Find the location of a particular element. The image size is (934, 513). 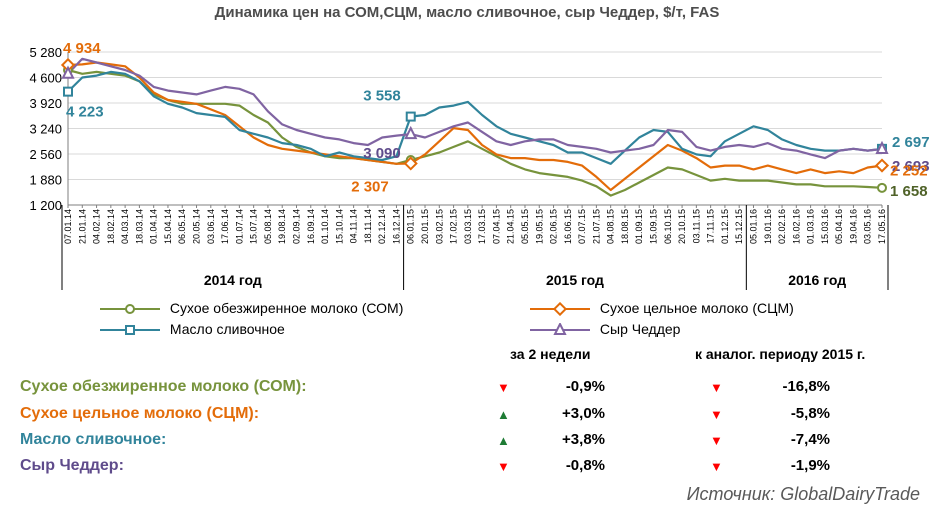

x-tick-label: 16.09.14 is located at coordinates (311, 226).